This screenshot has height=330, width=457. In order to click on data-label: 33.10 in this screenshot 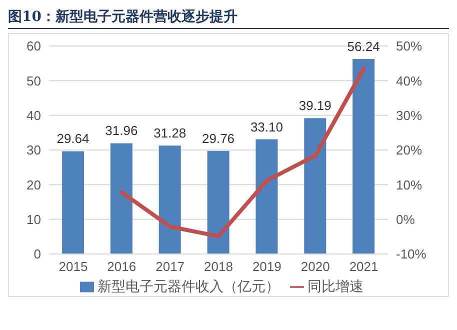, I will do `click(266, 126)`.